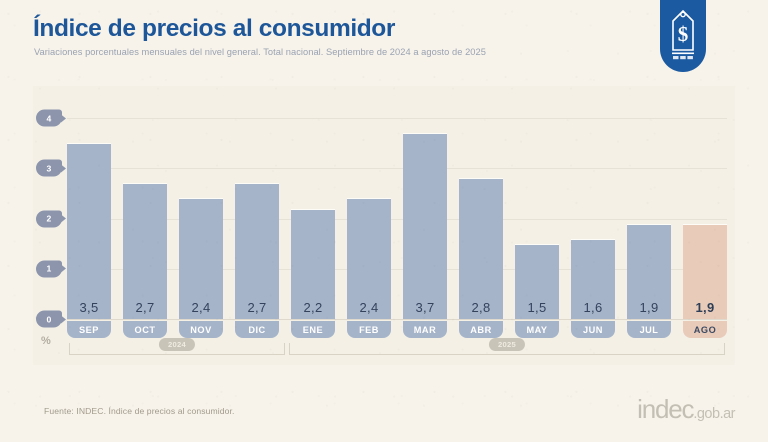  I want to click on bar-column-oct: 2,7 OCT, so click(145, 218).